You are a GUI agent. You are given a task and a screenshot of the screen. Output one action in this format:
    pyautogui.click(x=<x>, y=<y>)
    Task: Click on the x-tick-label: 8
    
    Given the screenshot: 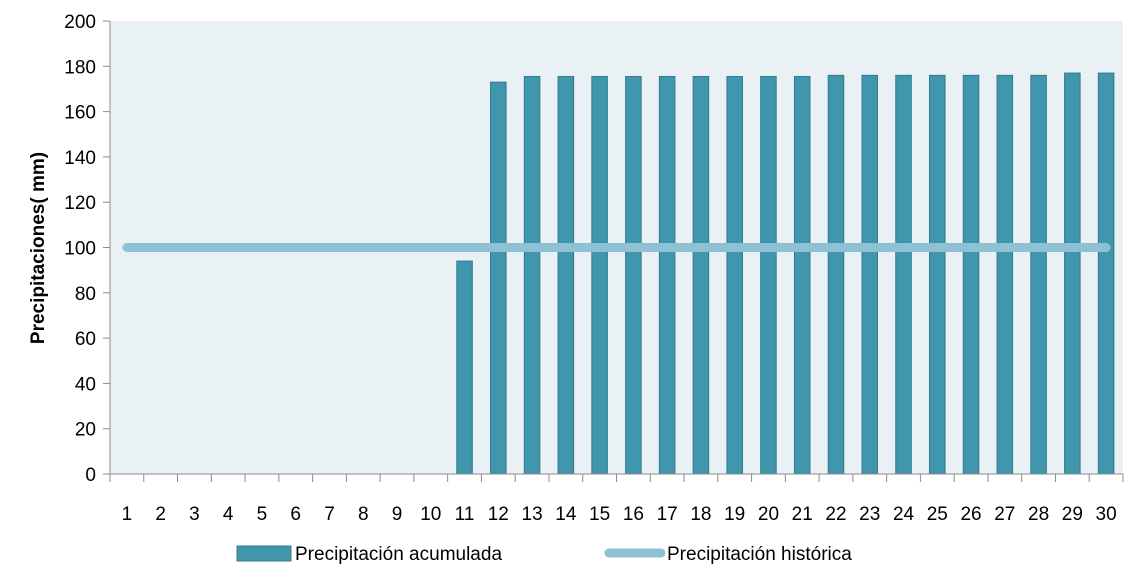 What is the action you would take?
    pyautogui.click(x=363, y=514)
    